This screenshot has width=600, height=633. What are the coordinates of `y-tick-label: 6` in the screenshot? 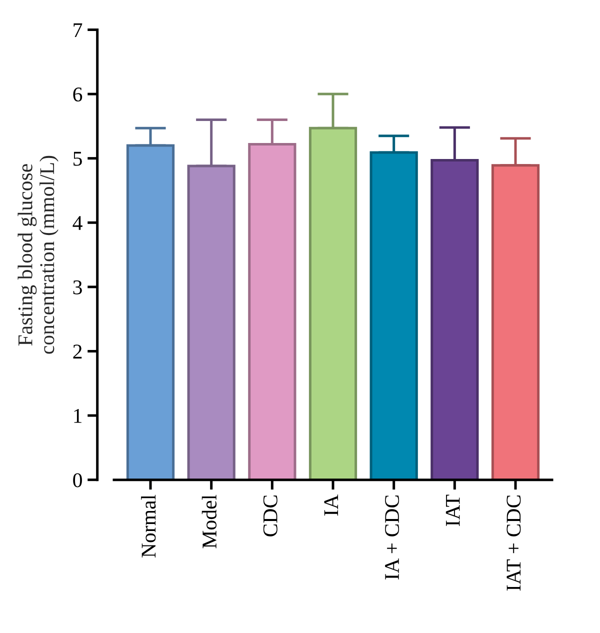 It's located at (77, 94).